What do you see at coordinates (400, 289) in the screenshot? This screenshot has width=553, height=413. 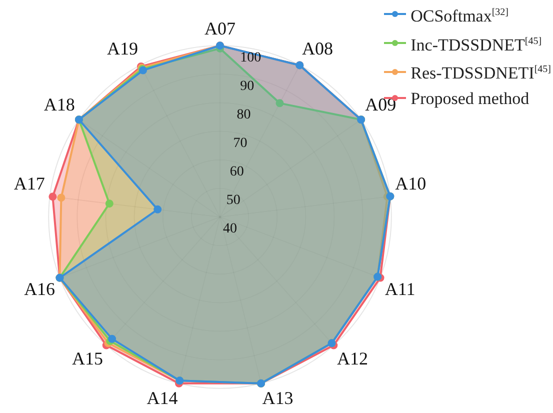 I see `spoke-label: A11` at bounding box center [400, 289].